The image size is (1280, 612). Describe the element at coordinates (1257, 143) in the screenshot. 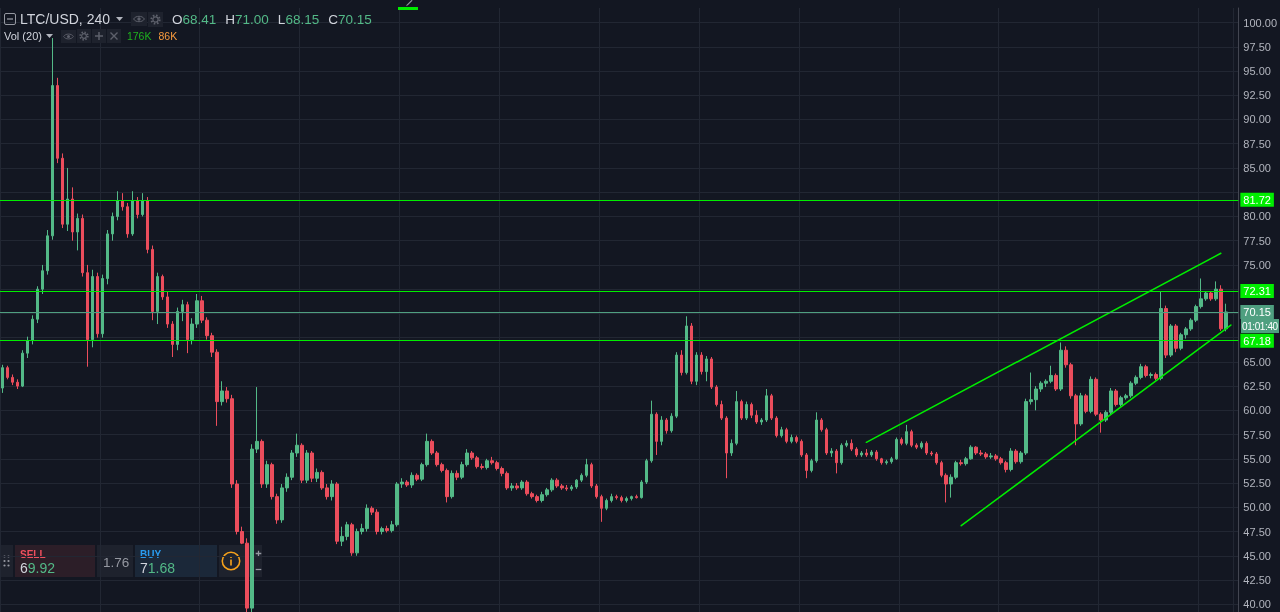

I see `y-tick-label: 87.50` at that location.